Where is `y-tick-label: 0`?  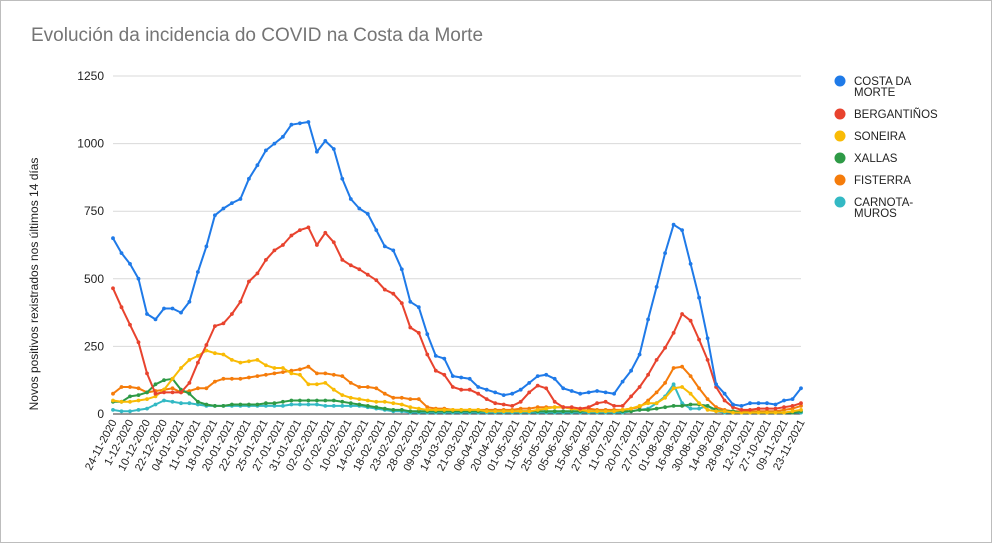
y-tick-label: 0 is located at coordinates (100, 414).